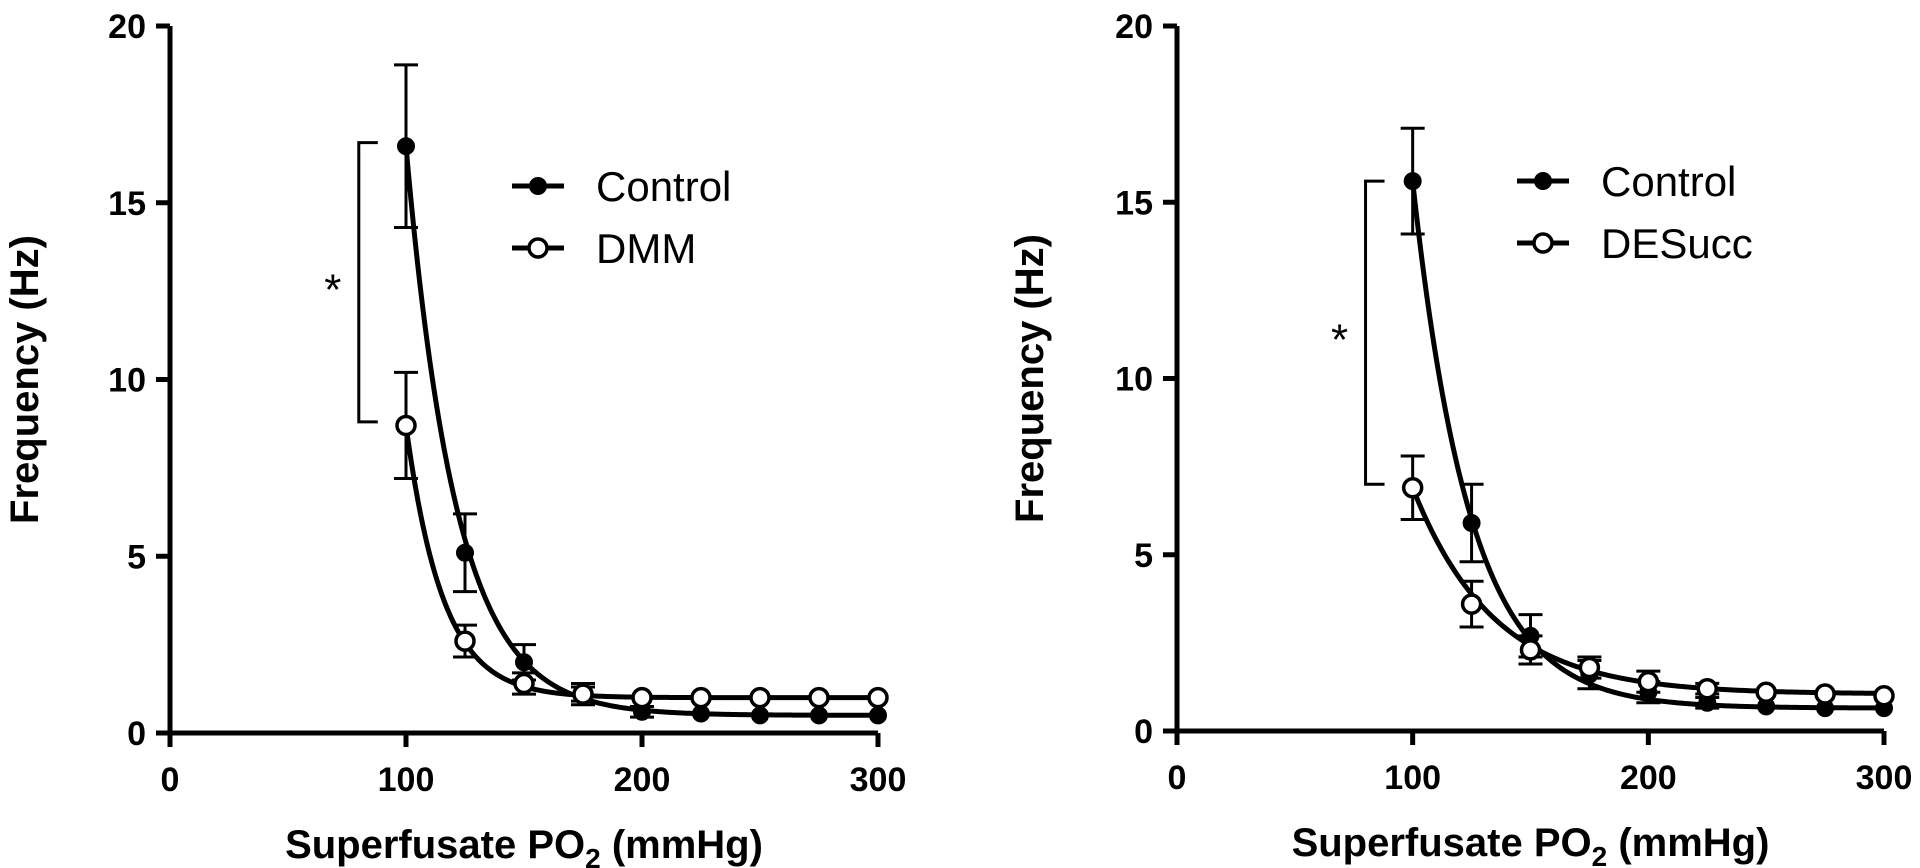 The image size is (1920, 868). Describe the element at coordinates (1647, 463) in the screenshot. I see `series-desucc: DESucc` at that location.